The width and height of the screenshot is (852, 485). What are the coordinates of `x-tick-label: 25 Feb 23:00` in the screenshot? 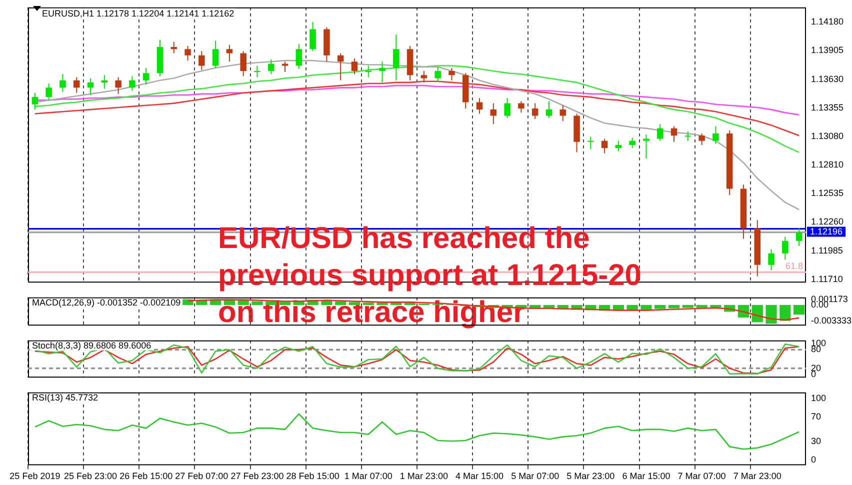 It's located at (91, 476).